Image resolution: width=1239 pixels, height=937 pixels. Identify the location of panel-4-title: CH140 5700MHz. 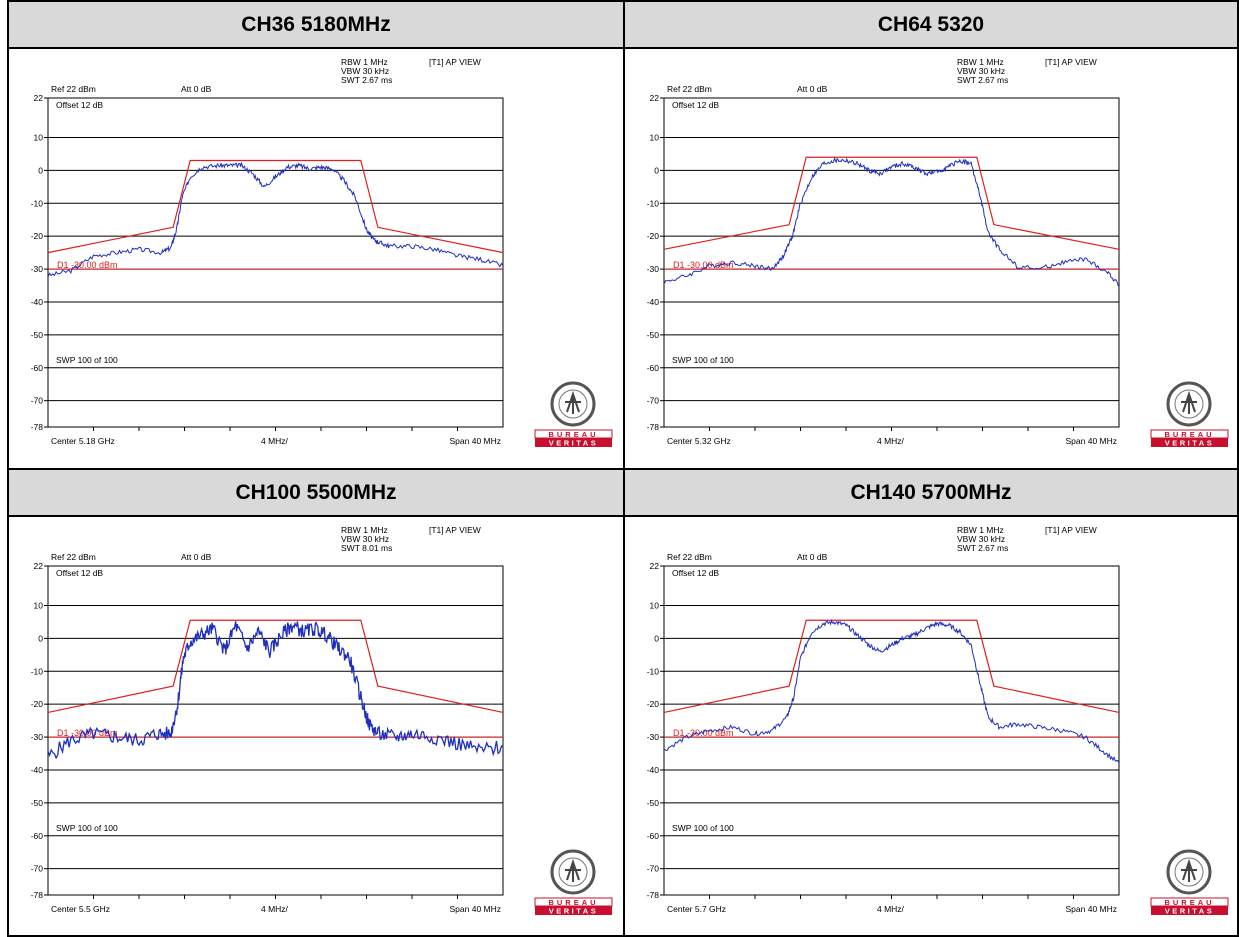
(931, 493).